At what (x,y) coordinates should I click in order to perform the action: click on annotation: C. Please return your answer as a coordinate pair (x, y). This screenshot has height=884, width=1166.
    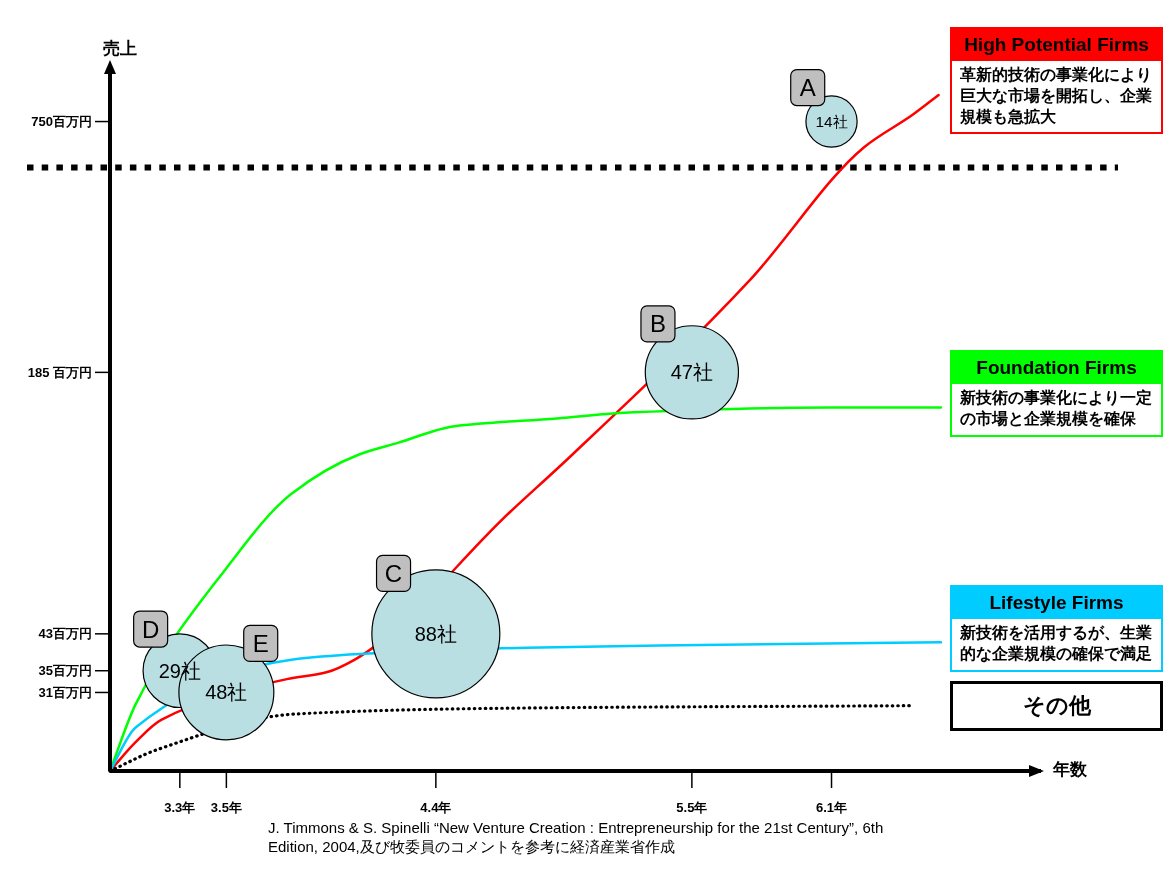
    Looking at the image, I should click on (393, 573).